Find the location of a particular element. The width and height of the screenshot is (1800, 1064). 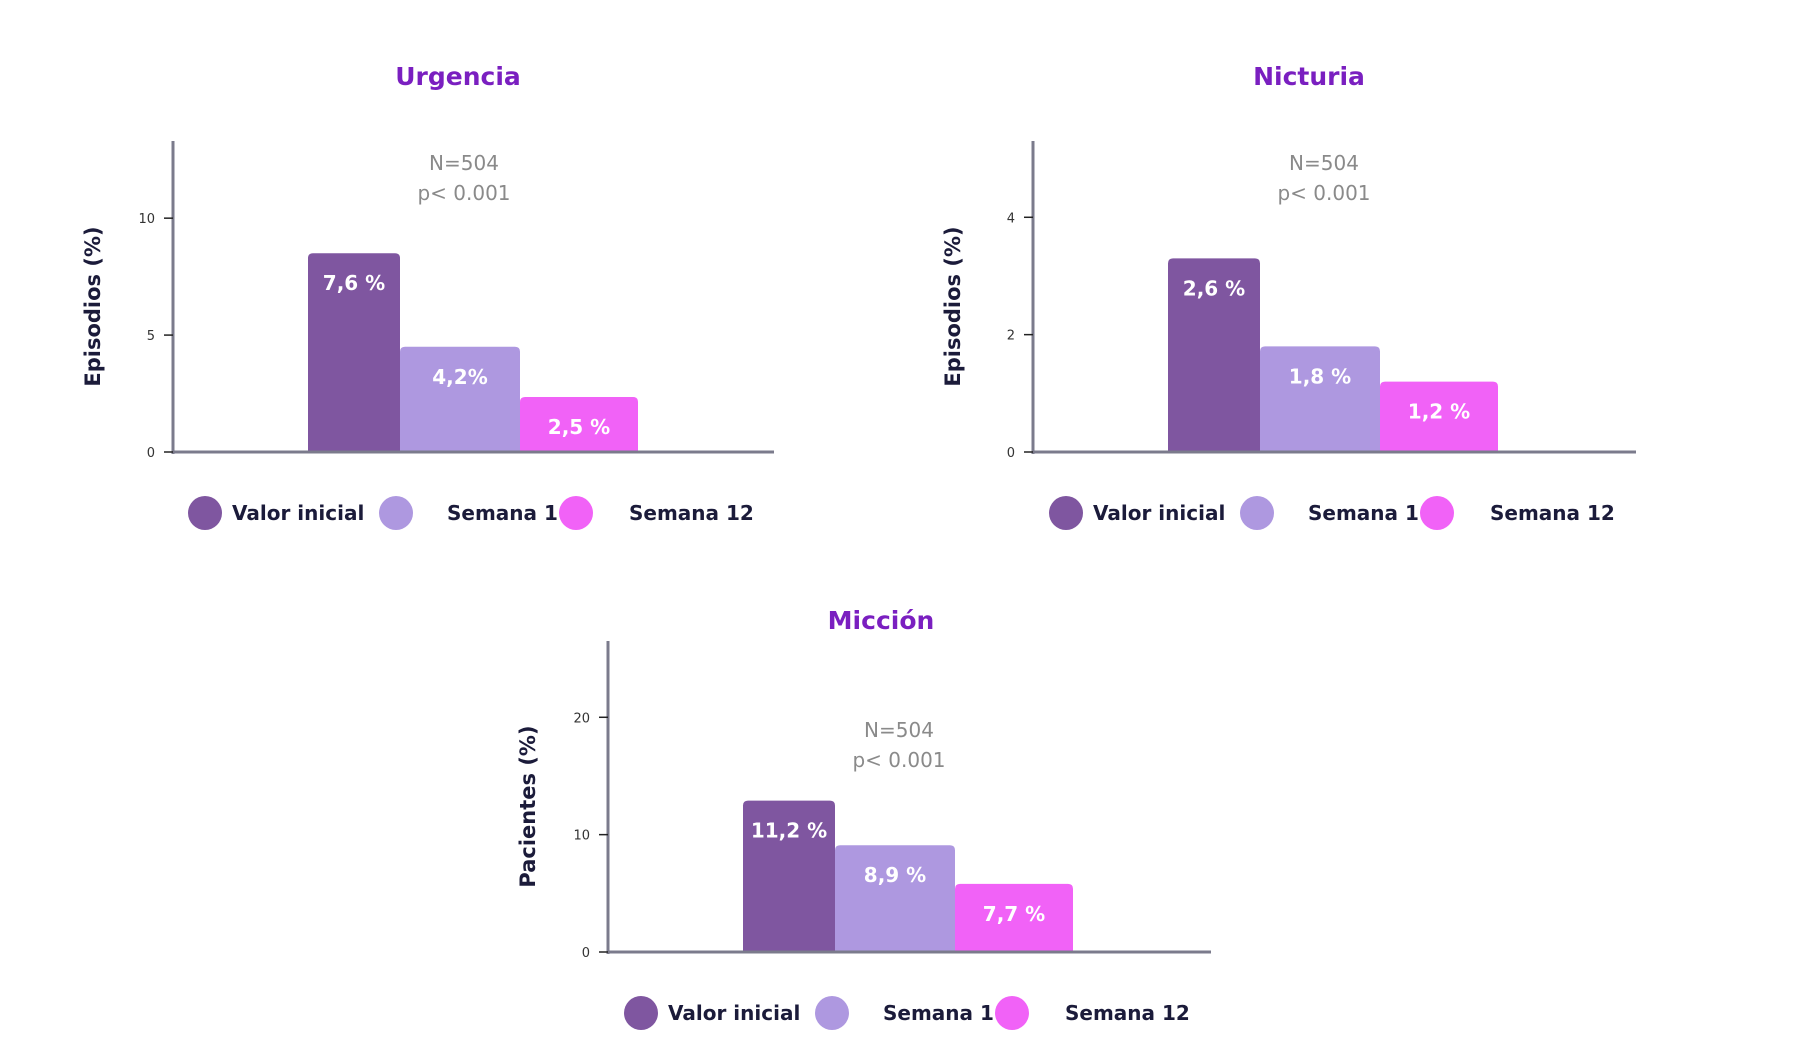

bar-value-label: 7,6 % is located at coordinates (354, 283).